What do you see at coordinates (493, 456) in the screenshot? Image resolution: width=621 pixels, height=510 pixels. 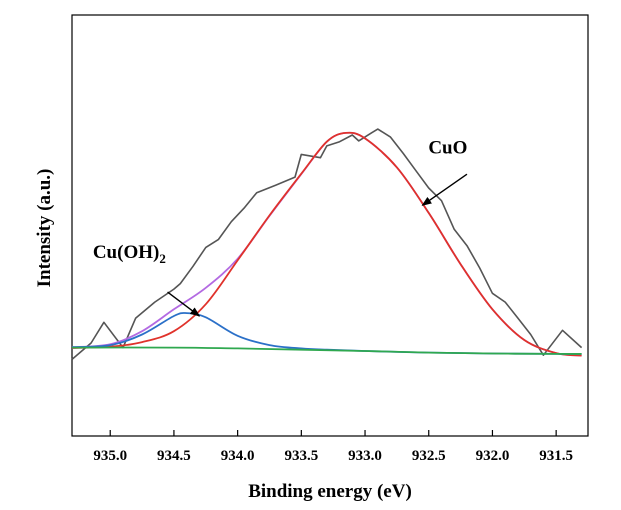 I see `x-tick-label: 932.0` at bounding box center [493, 456].